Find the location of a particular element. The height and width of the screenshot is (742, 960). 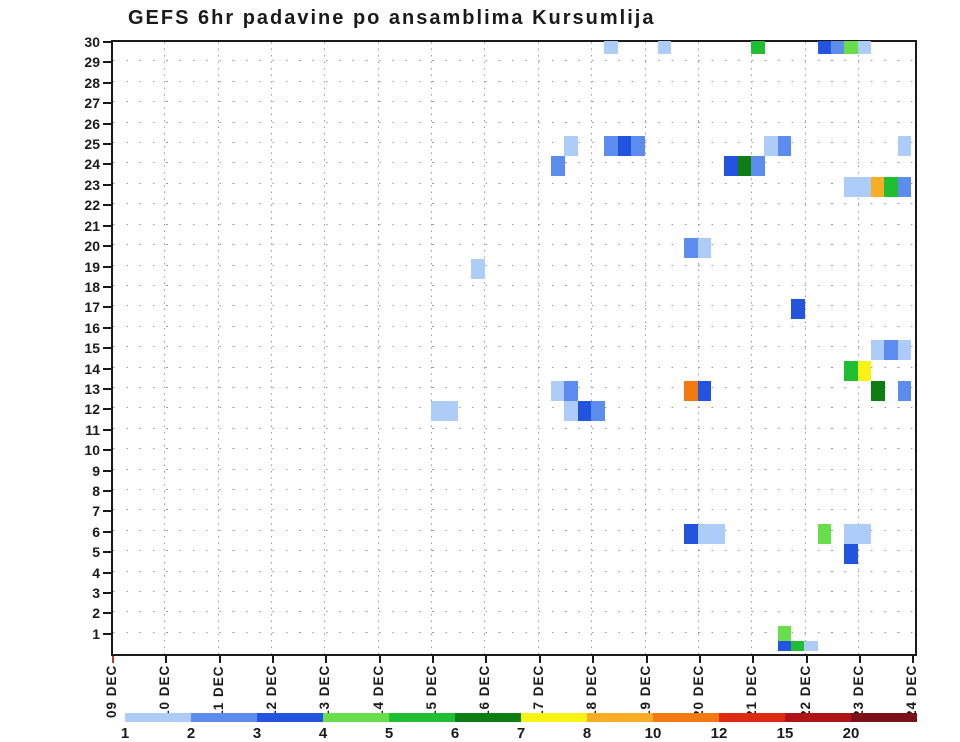

y-axis-label: 12 is located at coordinates (92, 409).